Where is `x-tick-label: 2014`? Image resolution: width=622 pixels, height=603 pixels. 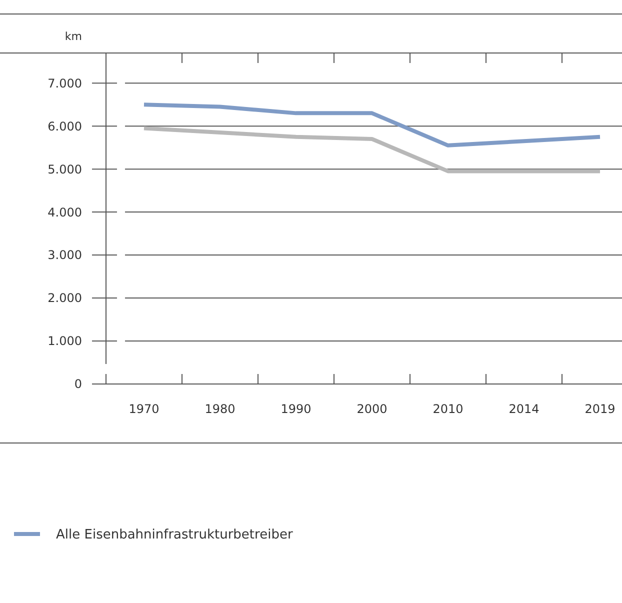
x-tick-label: 2014 is located at coordinates (524, 409).